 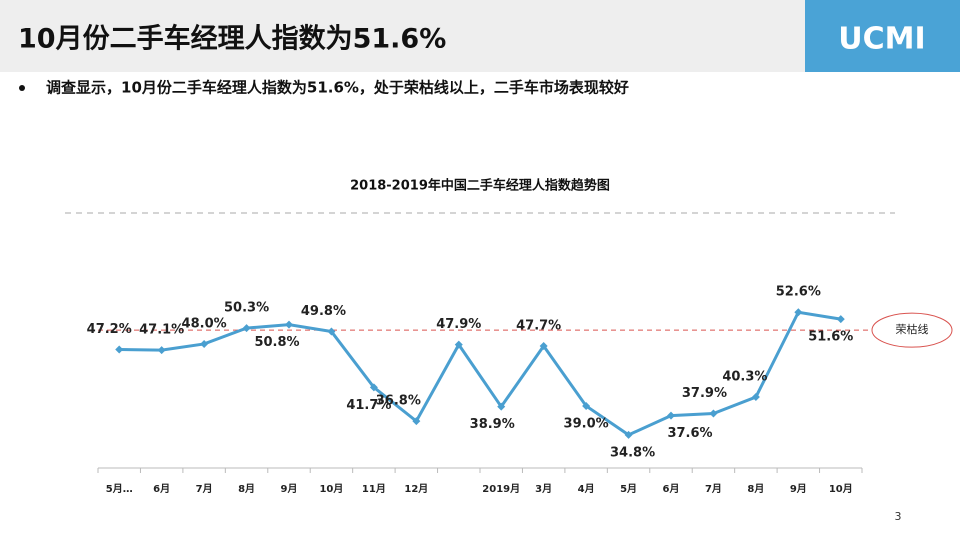 I want to click on x-tick-label: 11月, so click(x=374, y=489).